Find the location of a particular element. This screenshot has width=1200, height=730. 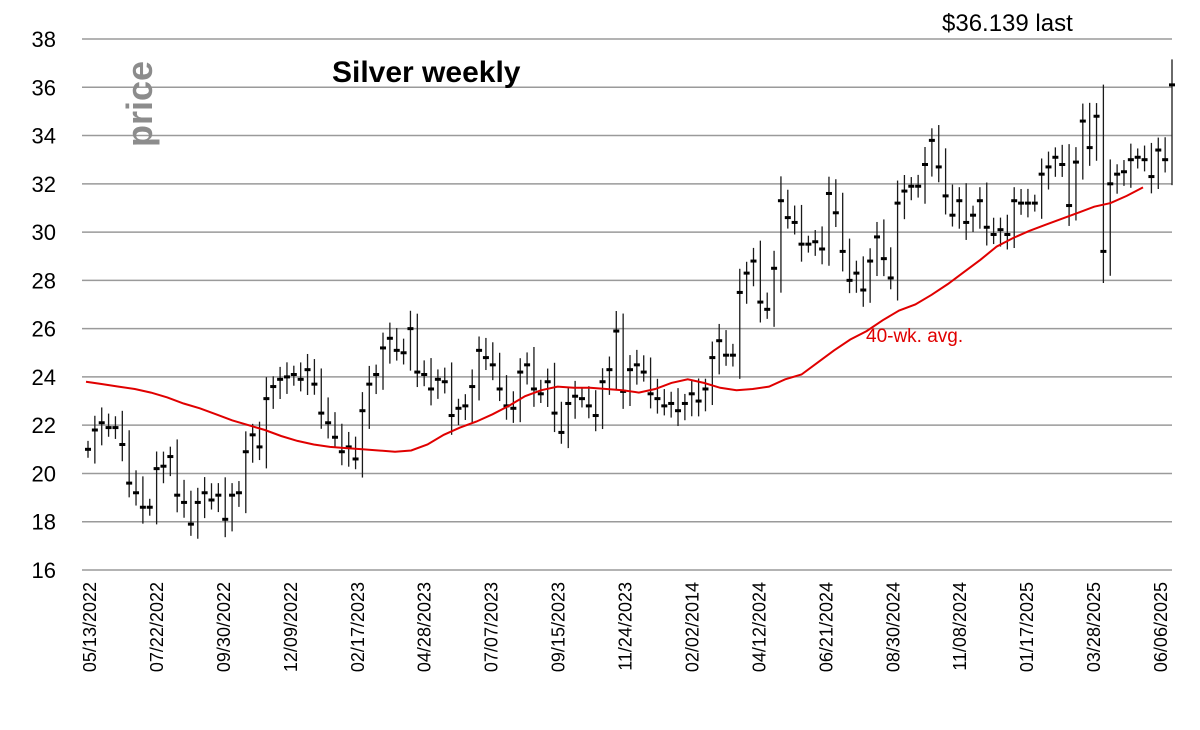

x-tick-label: 09/30/2022 is located at coordinates (224, 627).